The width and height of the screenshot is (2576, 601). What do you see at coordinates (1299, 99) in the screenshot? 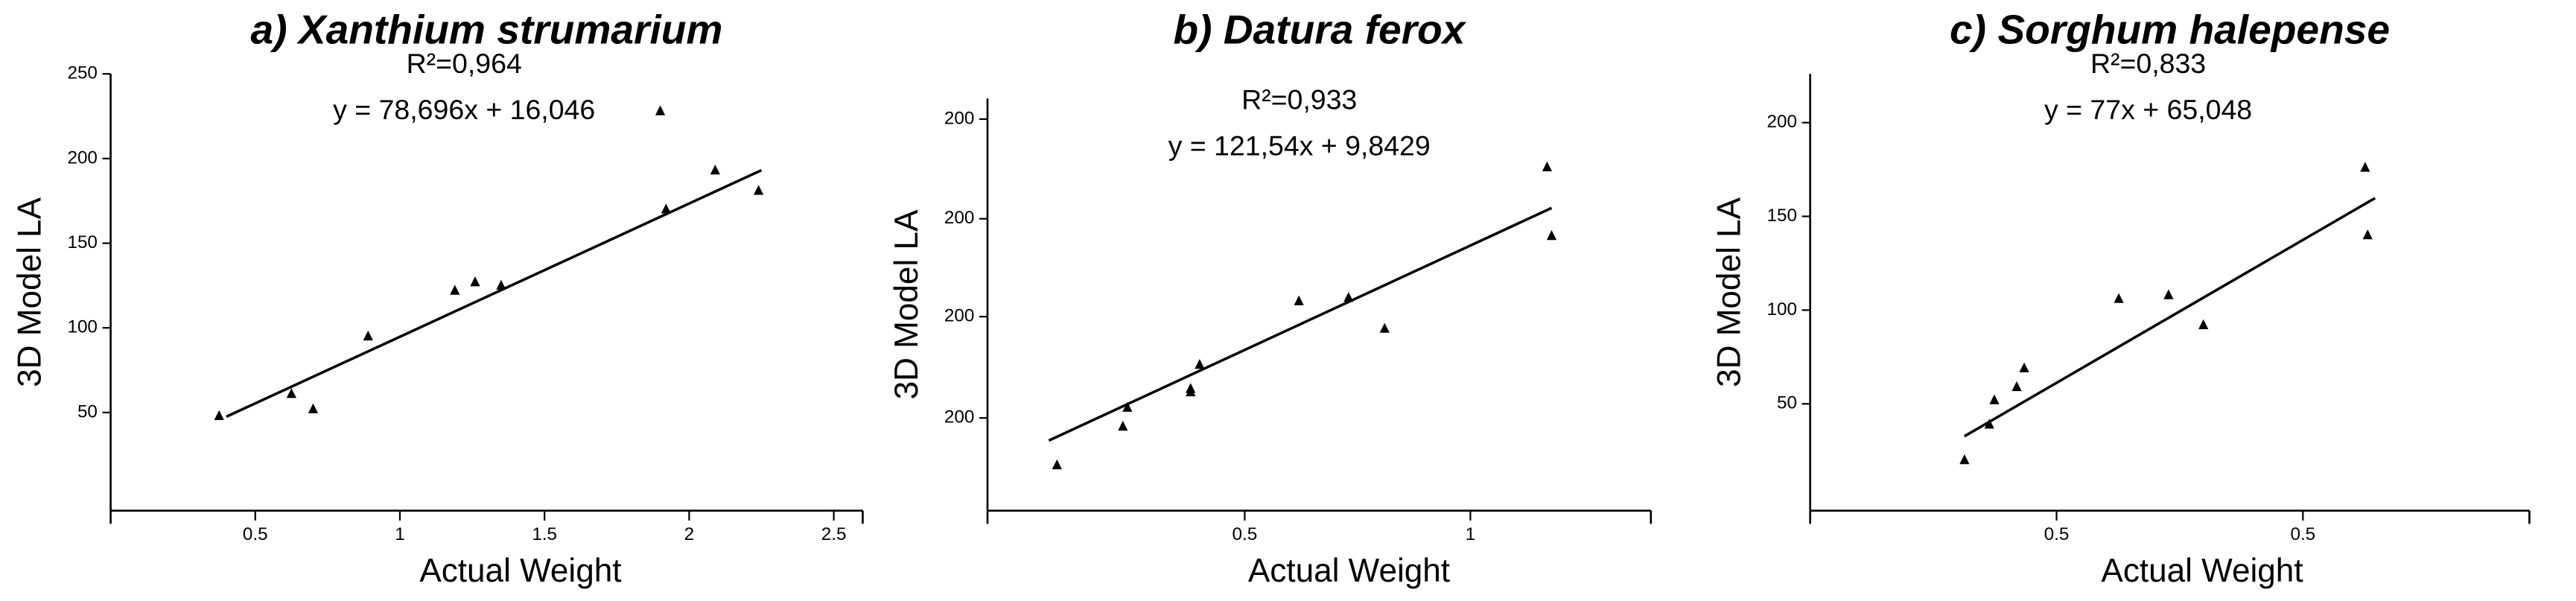
I see `annotation: R²=0,933` at bounding box center [1299, 99].